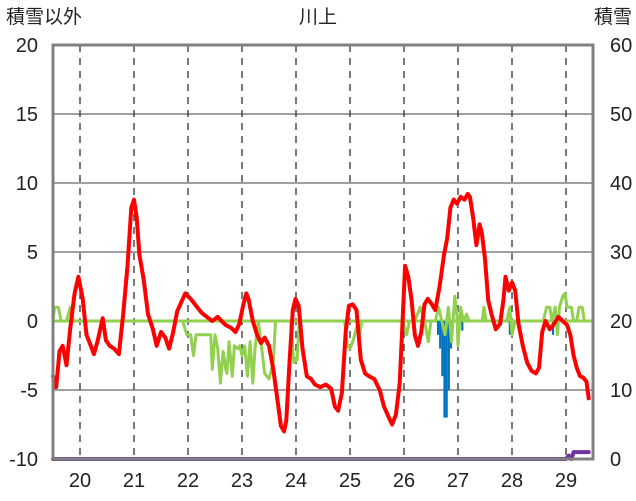 The height and width of the screenshot is (501, 636). Describe the element at coordinates (566, 481) in the screenshot. I see `x-tick-label: 29` at that location.